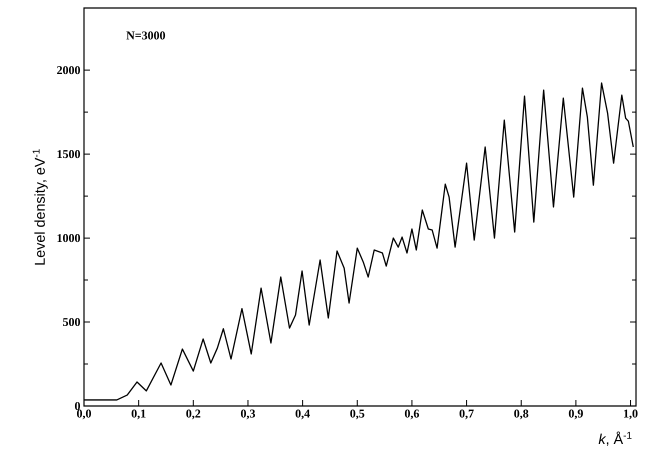  What do you see at coordinates (615, 438) in the screenshot?
I see `x-axis-title: k, Å$^{-1}$` at bounding box center [615, 438].